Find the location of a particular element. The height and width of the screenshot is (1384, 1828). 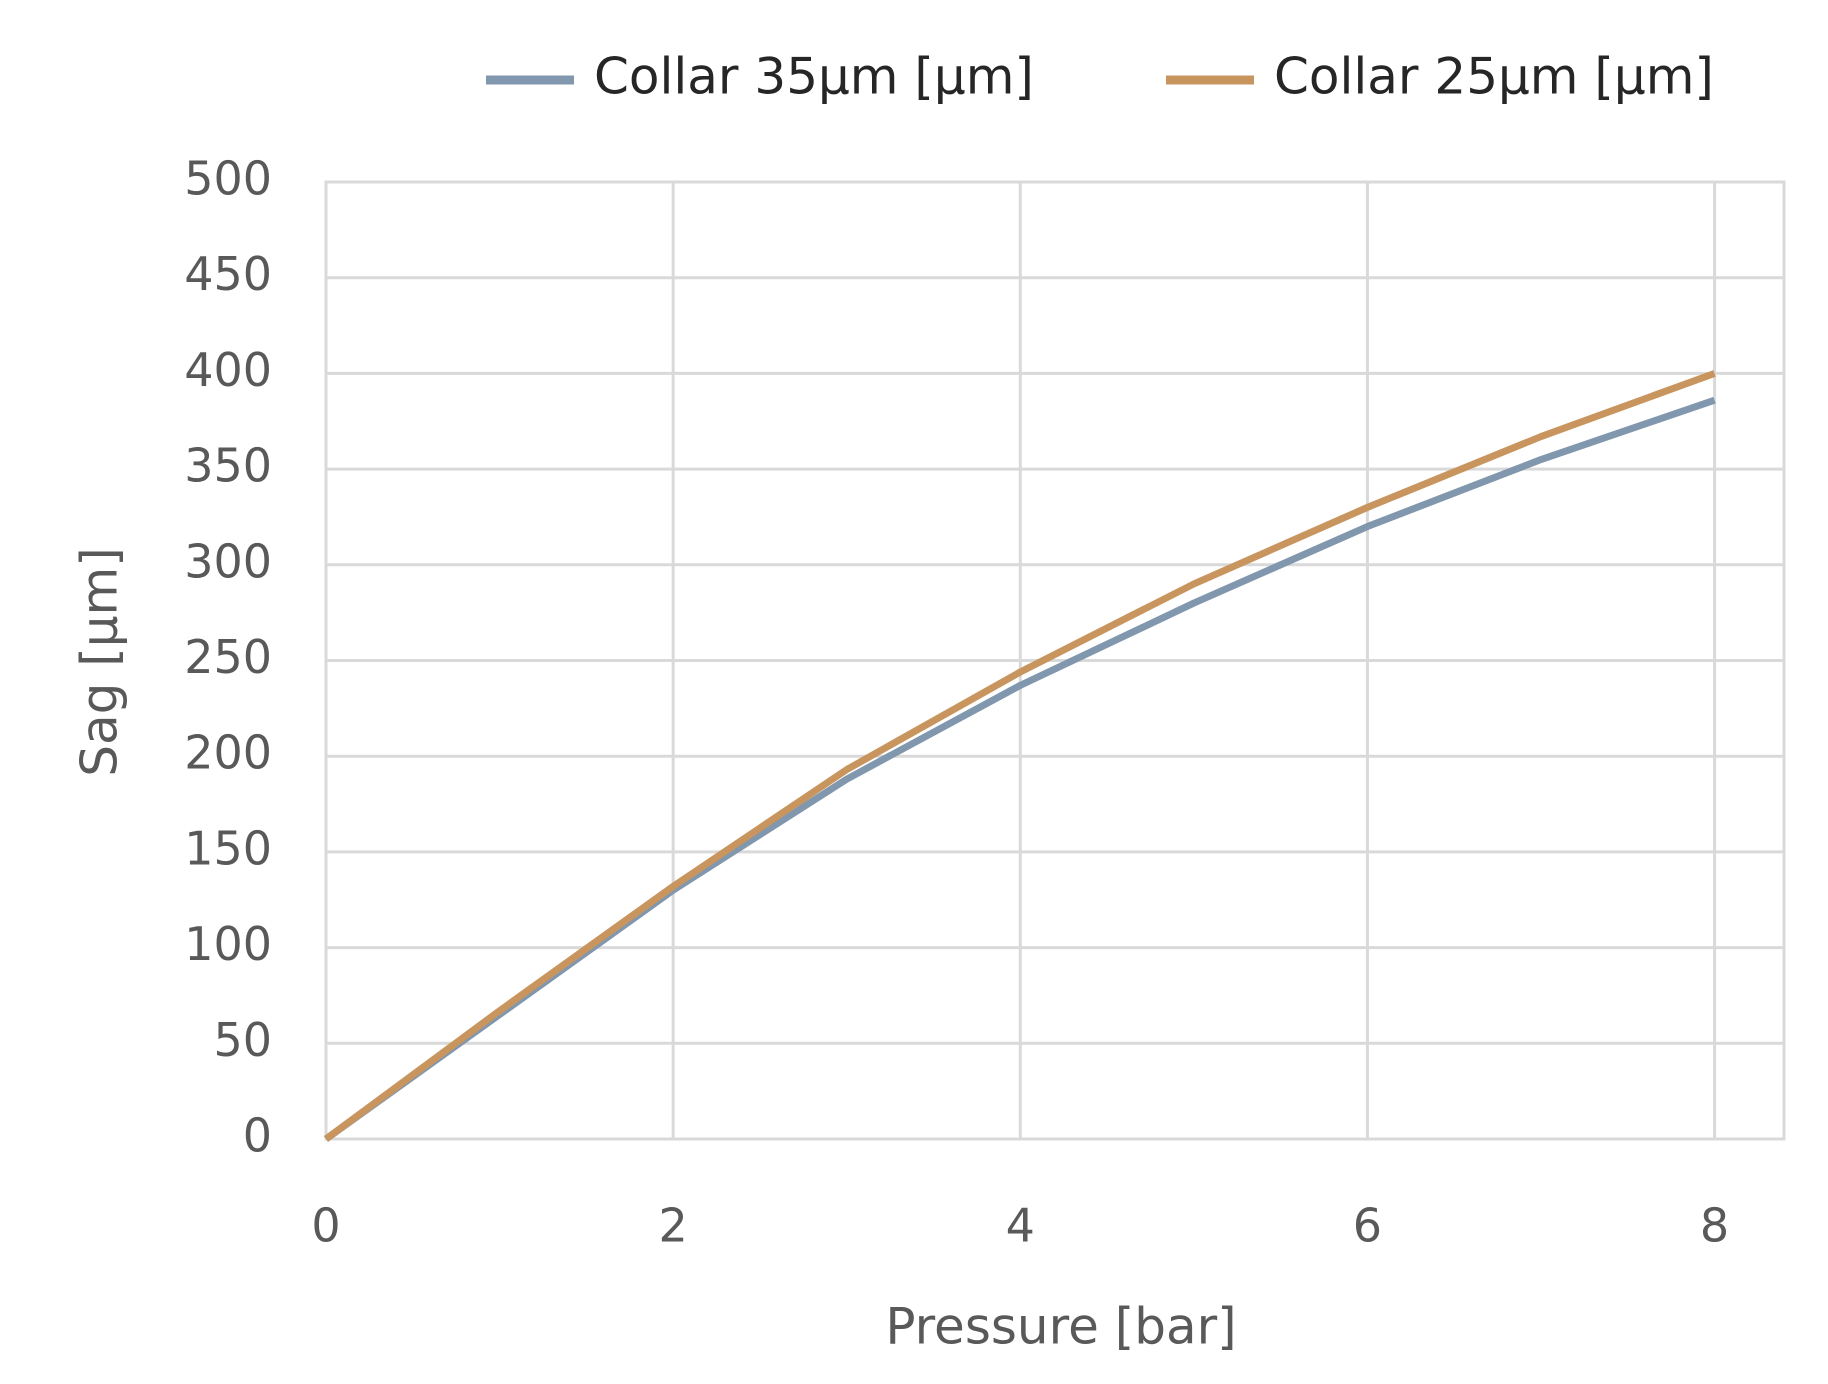

y-tick-label: 400 is located at coordinates (228, 370).